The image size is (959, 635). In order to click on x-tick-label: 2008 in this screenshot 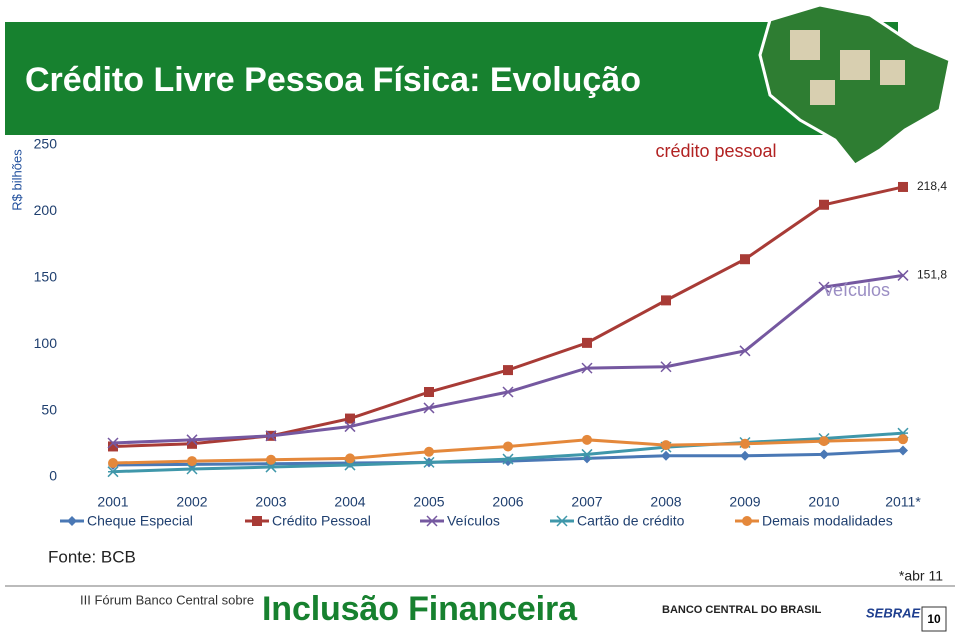, I will do `click(665, 502)`.